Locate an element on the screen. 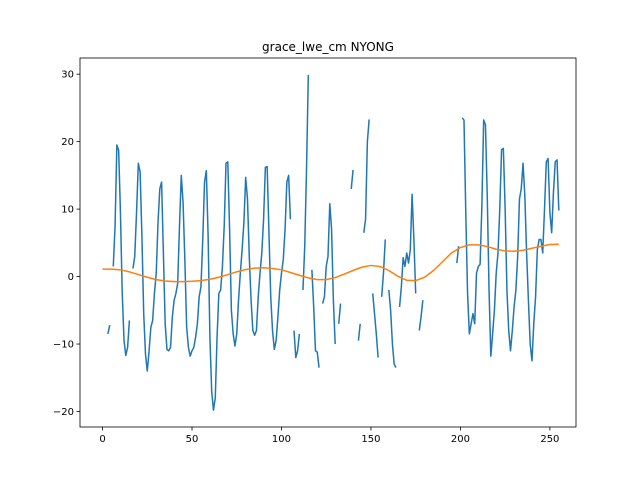  x-tick-label: 200 is located at coordinates (460, 439).